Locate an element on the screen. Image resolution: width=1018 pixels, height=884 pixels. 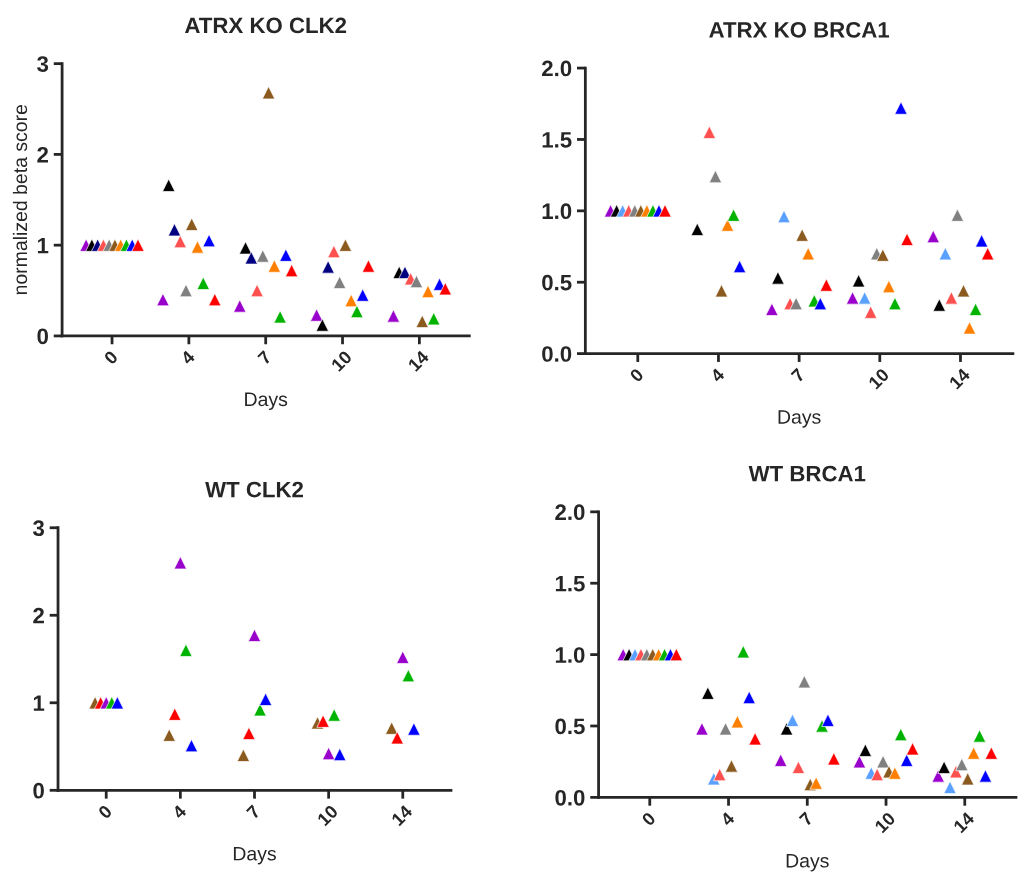
y-axis-title: normalized beta score is located at coordinates (20, 199).